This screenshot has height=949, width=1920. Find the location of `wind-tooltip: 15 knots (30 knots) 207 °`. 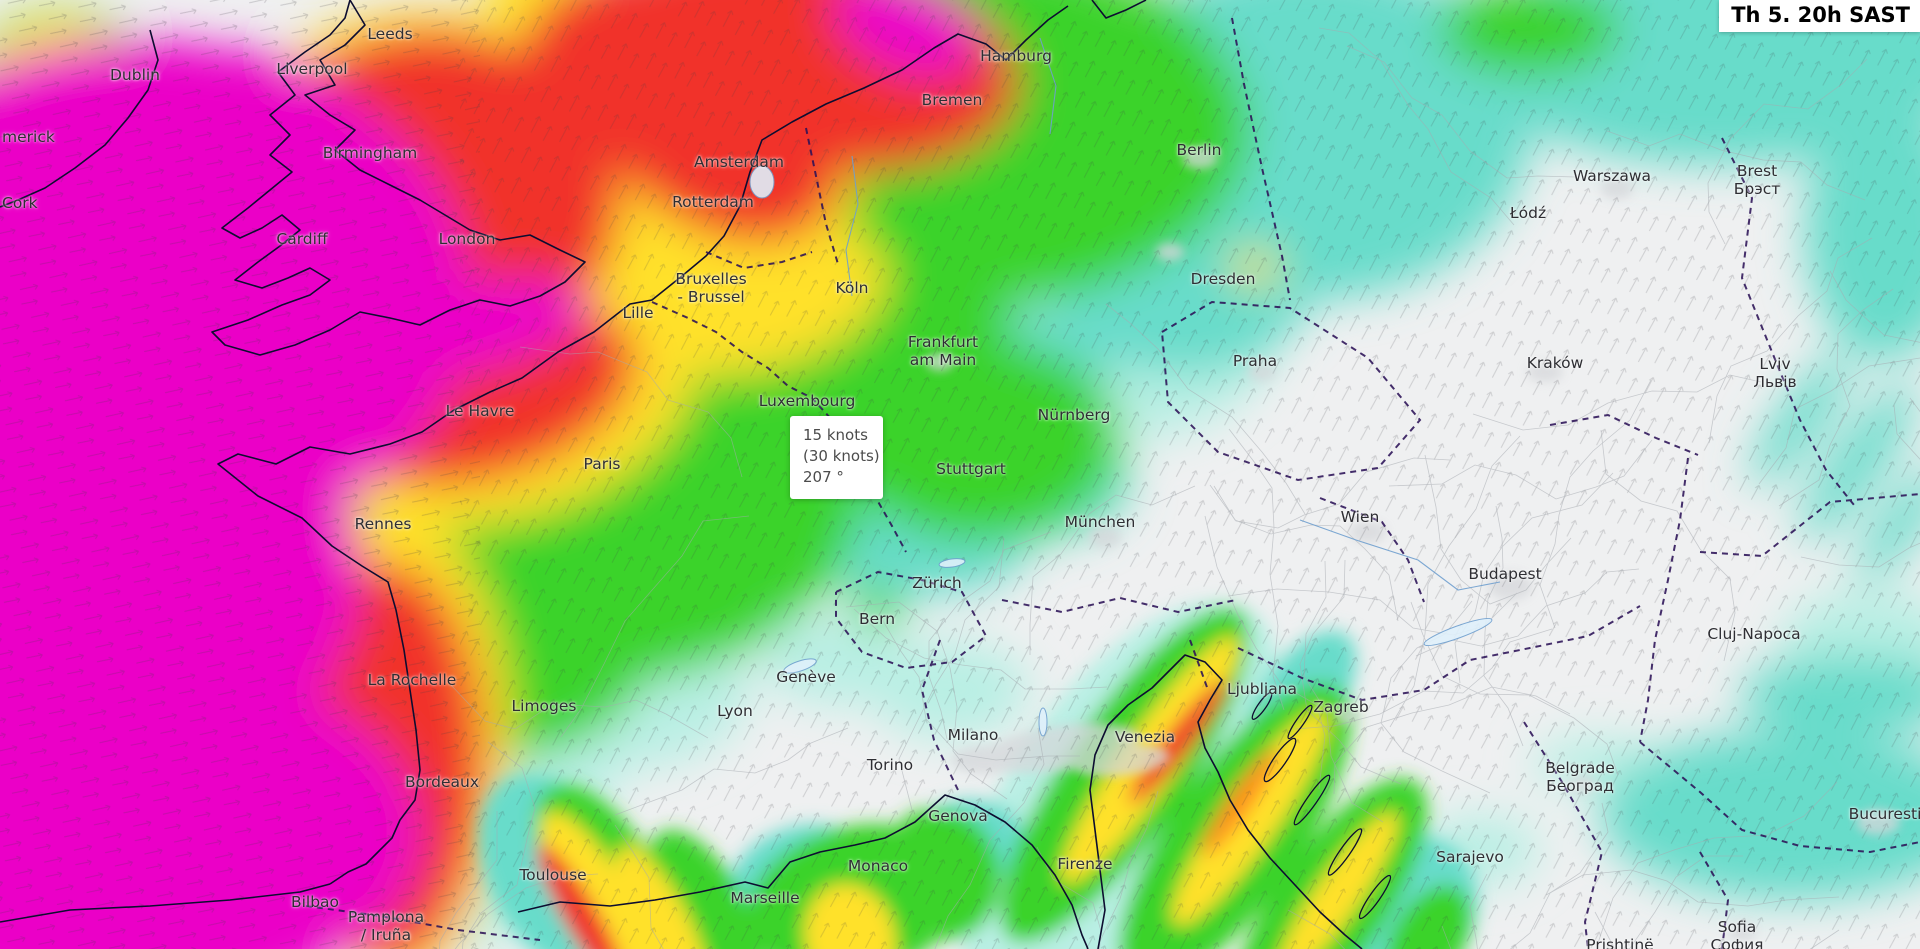

wind-tooltip: 15 knots (30 knots) 207 ° is located at coordinates (836, 457).